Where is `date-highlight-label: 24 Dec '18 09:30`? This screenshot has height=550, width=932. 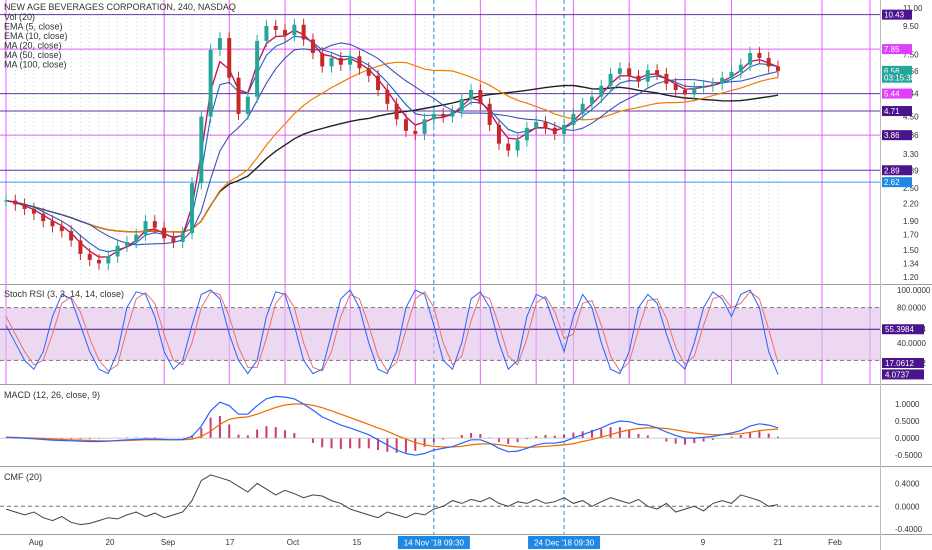 date-highlight-label: 24 Dec '18 09:30 is located at coordinates (564, 543).